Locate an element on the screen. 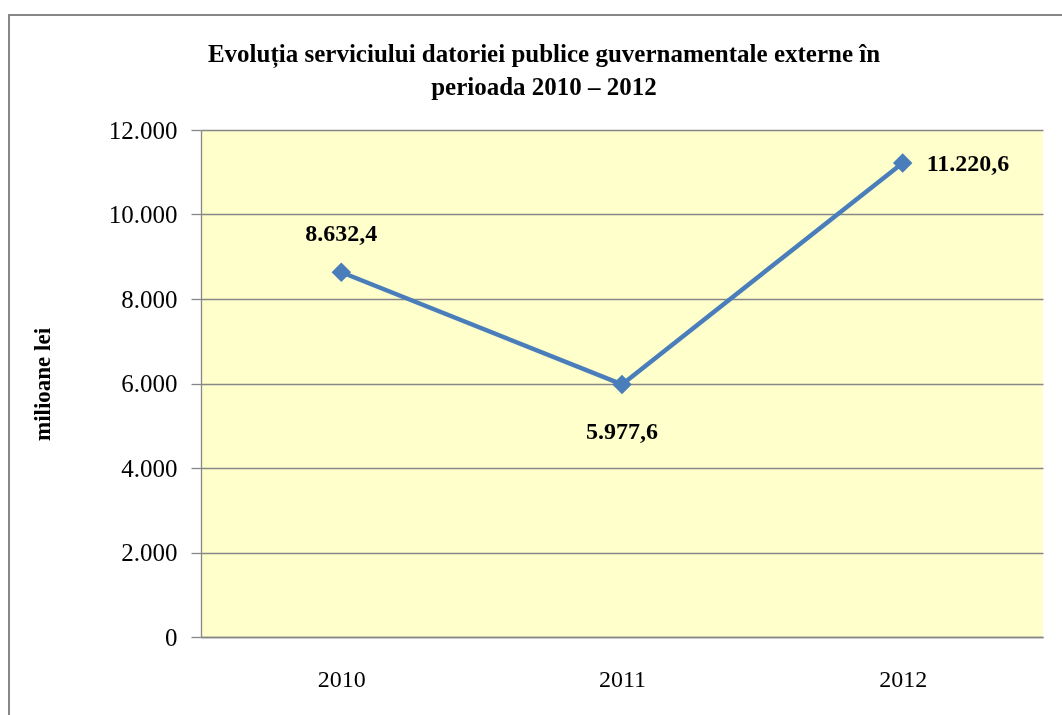  chart-title: Evoluția serviciului datoriei publice guvernamentale externe în perioada 2010 – 2012 is located at coordinates (544, 70).